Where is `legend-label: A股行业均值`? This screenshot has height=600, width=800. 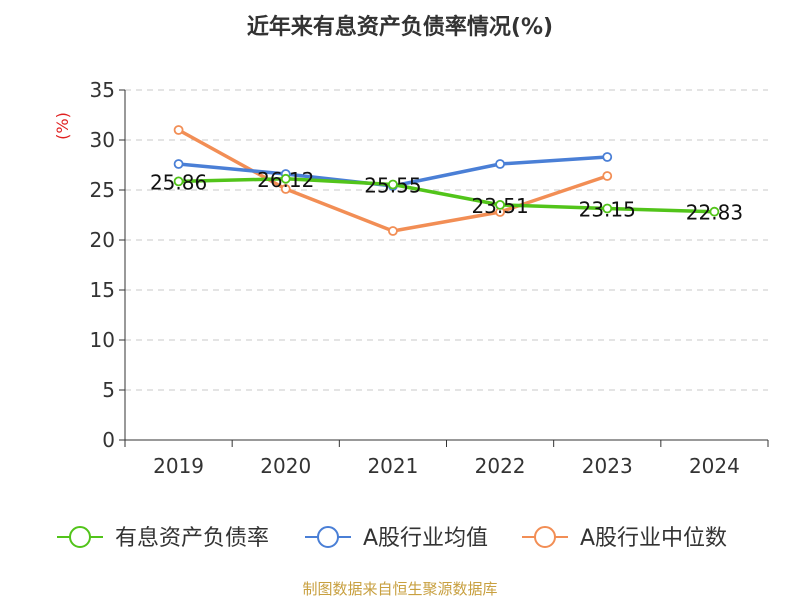 legend-label: A股行业均值 is located at coordinates (425, 538).